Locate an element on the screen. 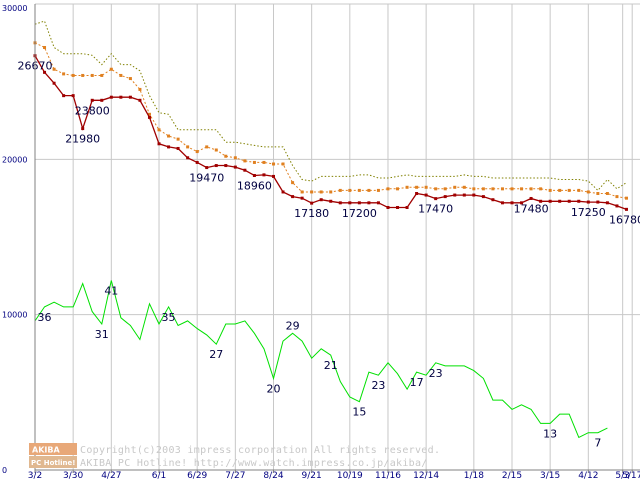 The height and width of the screenshot is (480, 640). data-label: 17180 is located at coordinates (311, 213).